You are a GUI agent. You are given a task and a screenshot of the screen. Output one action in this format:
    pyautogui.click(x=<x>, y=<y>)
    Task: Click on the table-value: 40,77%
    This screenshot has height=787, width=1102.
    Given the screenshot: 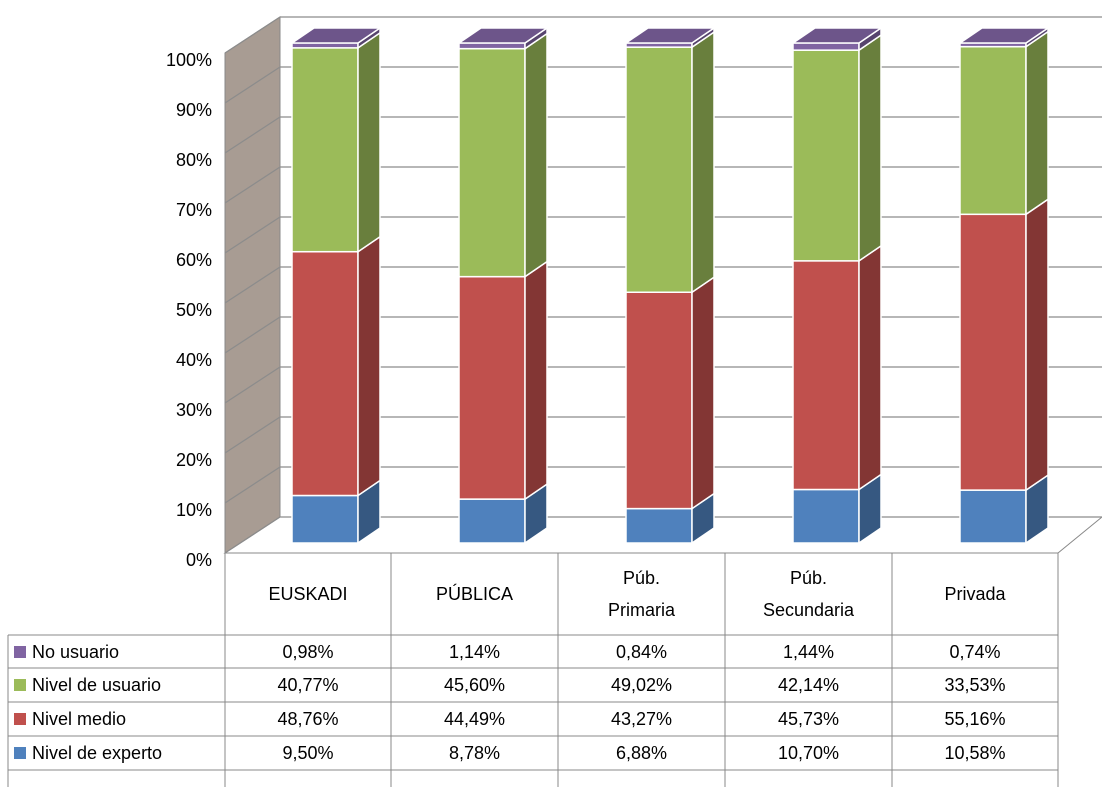 What is the action you would take?
    pyautogui.click(x=308, y=685)
    